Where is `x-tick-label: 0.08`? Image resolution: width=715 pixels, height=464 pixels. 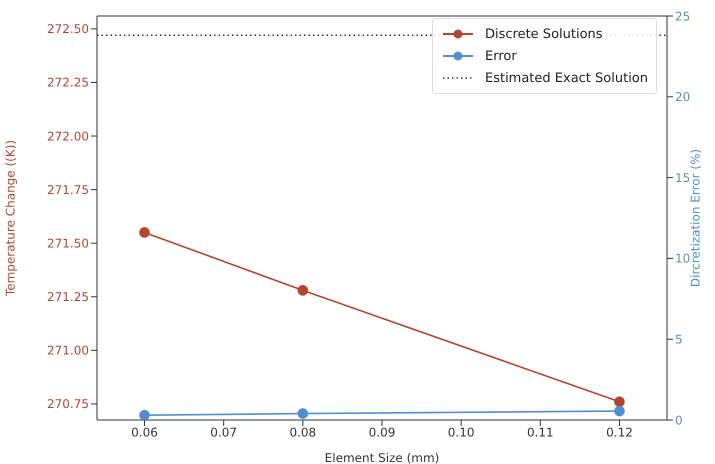 x-tick-label: 0.08 is located at coordinates (302, 433).